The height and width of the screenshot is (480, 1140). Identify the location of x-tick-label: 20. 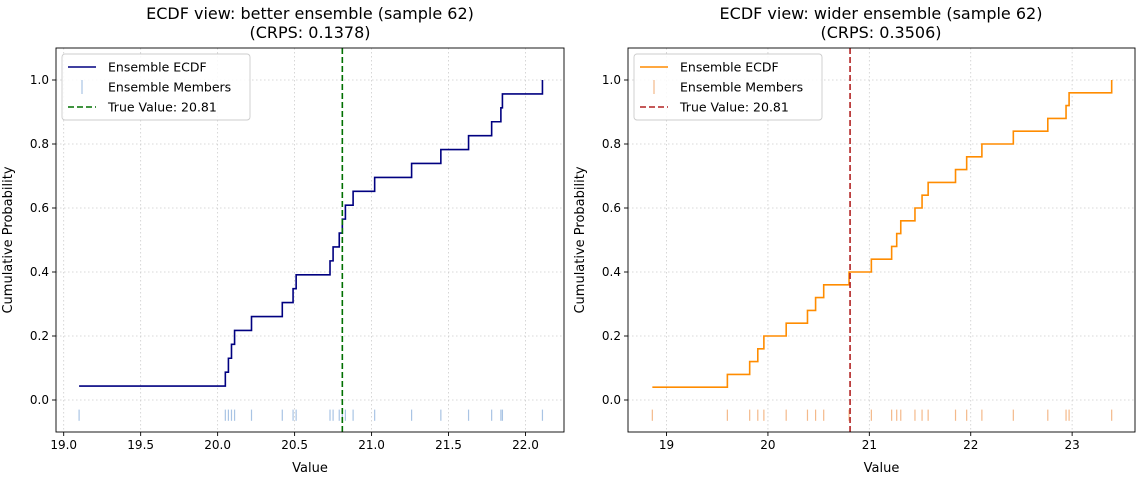
(767, 445).